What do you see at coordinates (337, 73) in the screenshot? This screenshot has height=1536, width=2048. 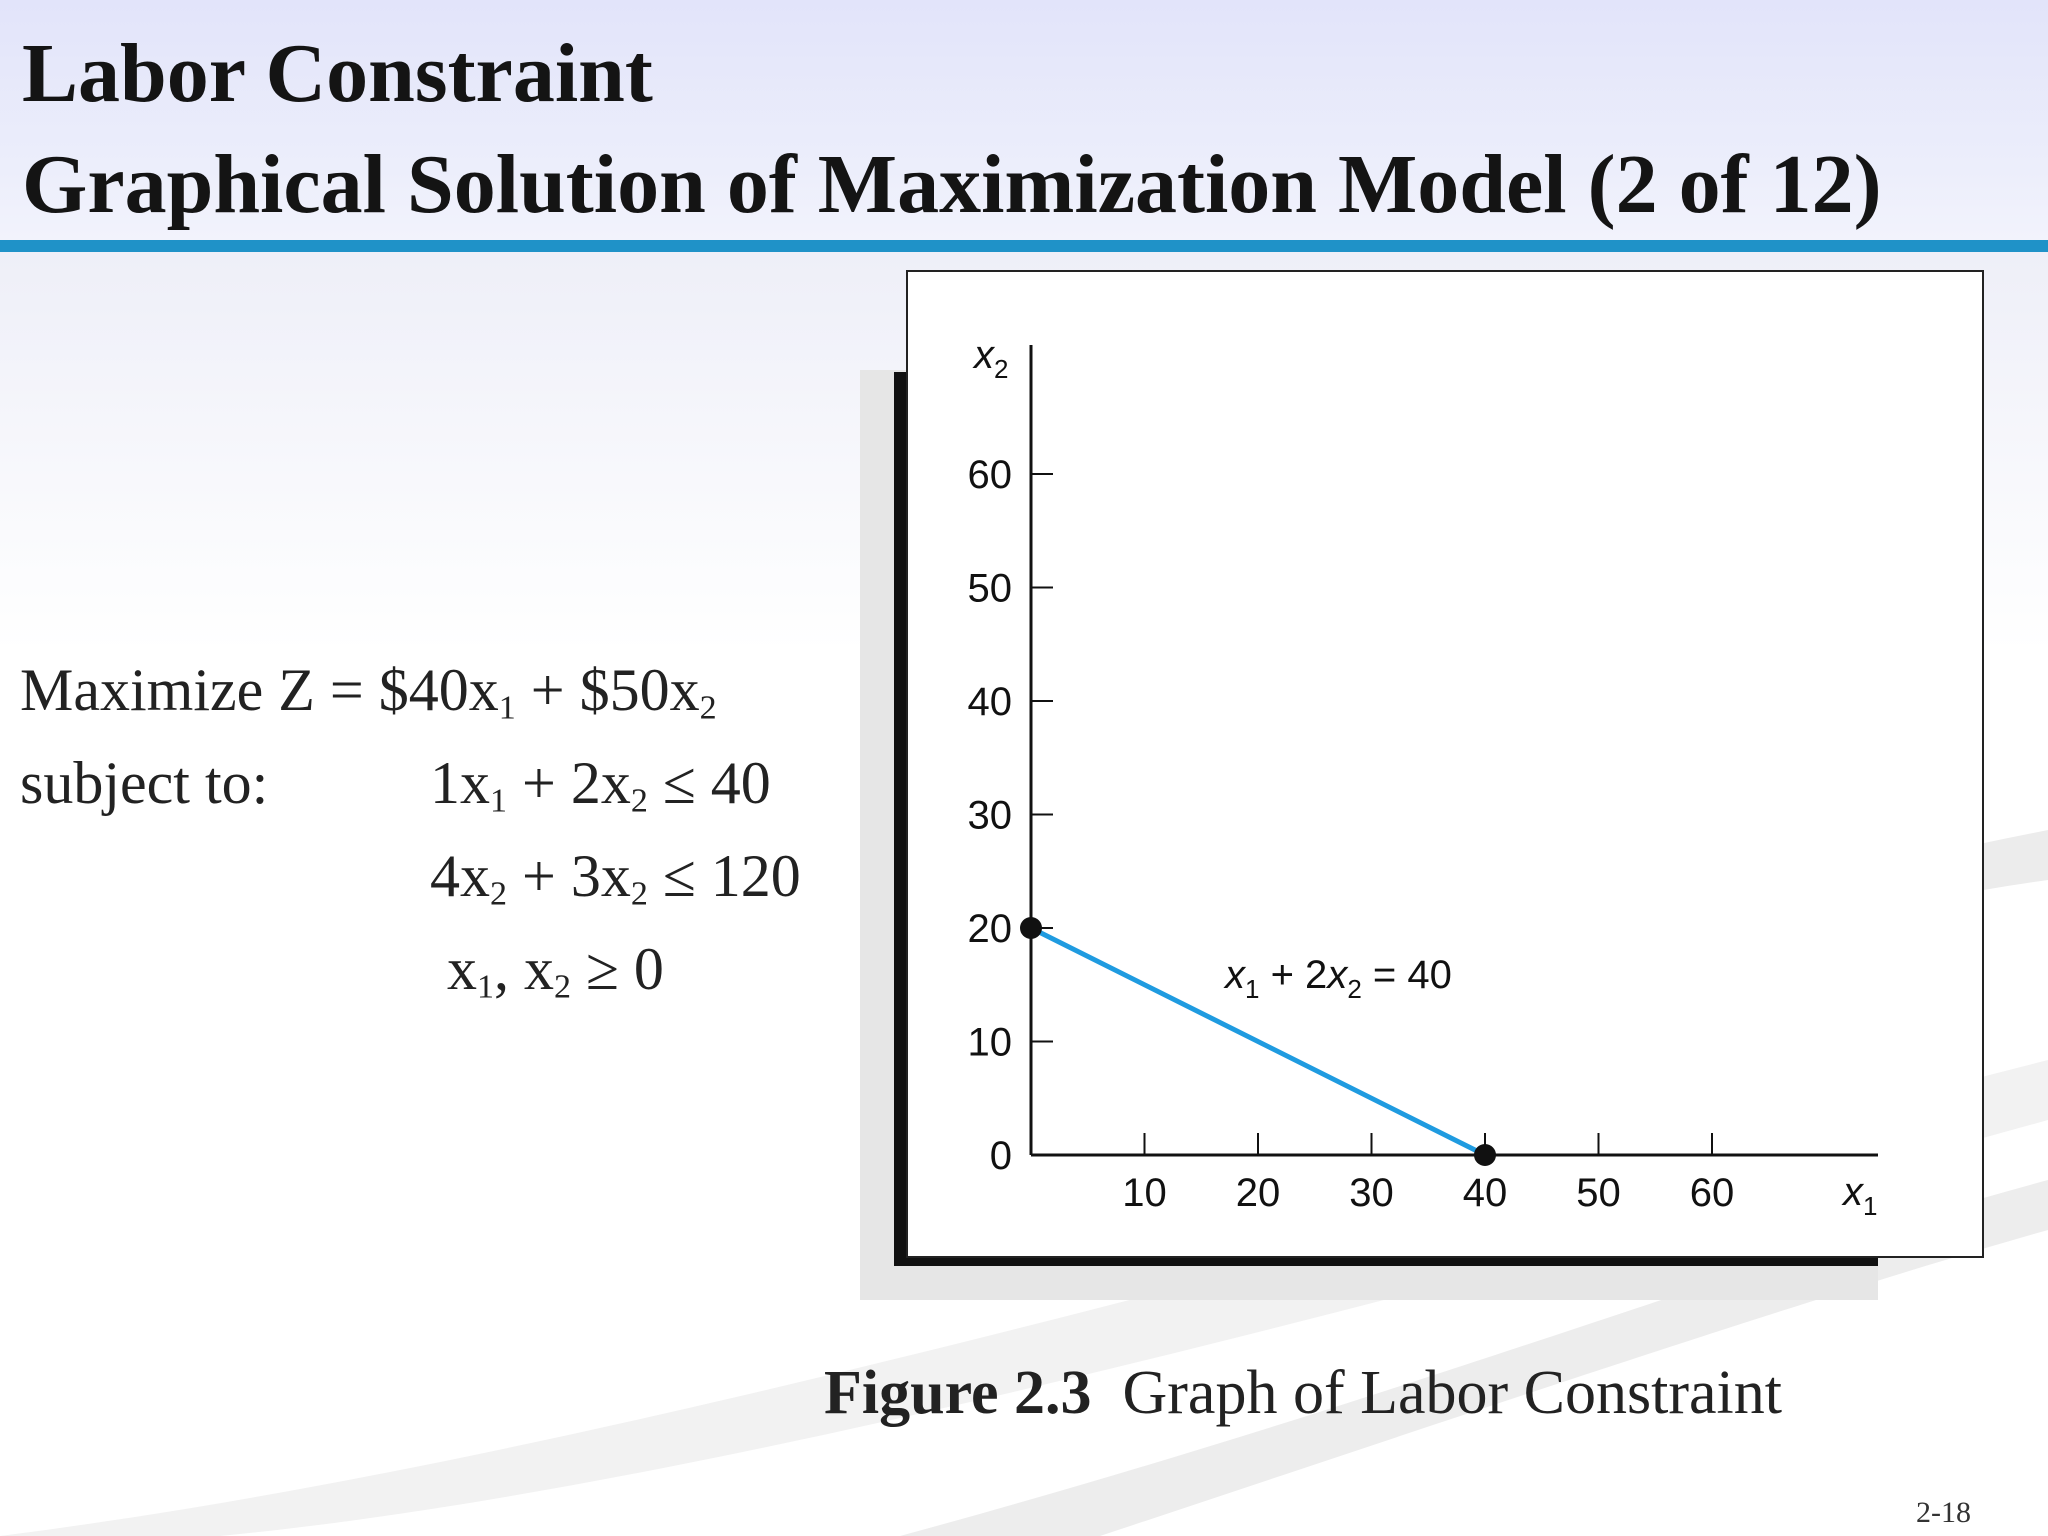 I see `slide-title-line-1: Labor Constraint` at bounding box center [337, 73].